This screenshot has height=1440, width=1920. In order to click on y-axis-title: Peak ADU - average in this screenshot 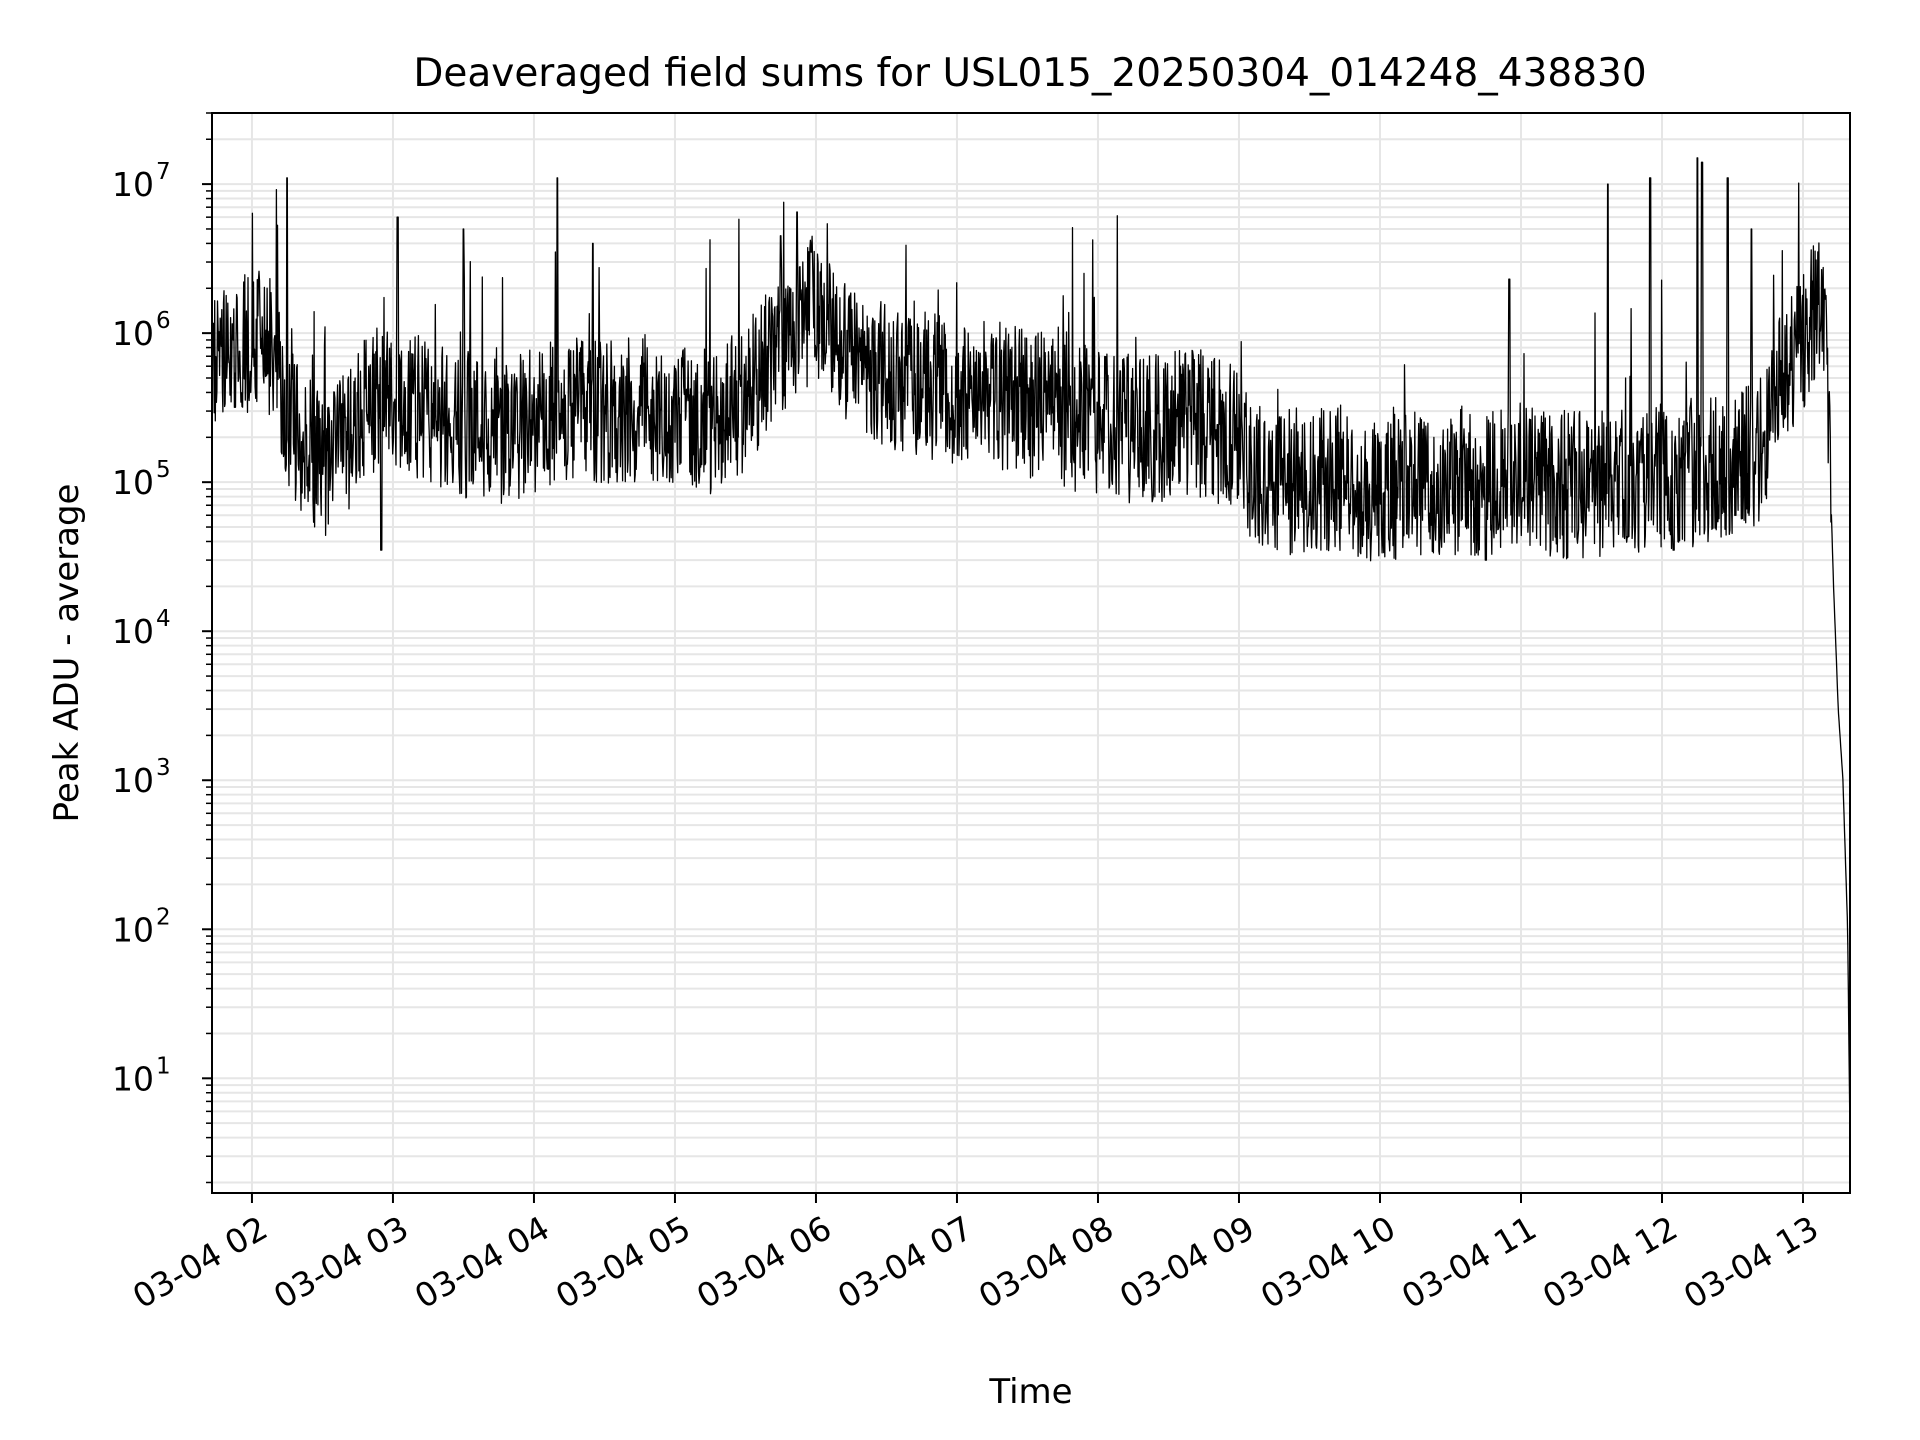, I will do `click(67, 653)`.